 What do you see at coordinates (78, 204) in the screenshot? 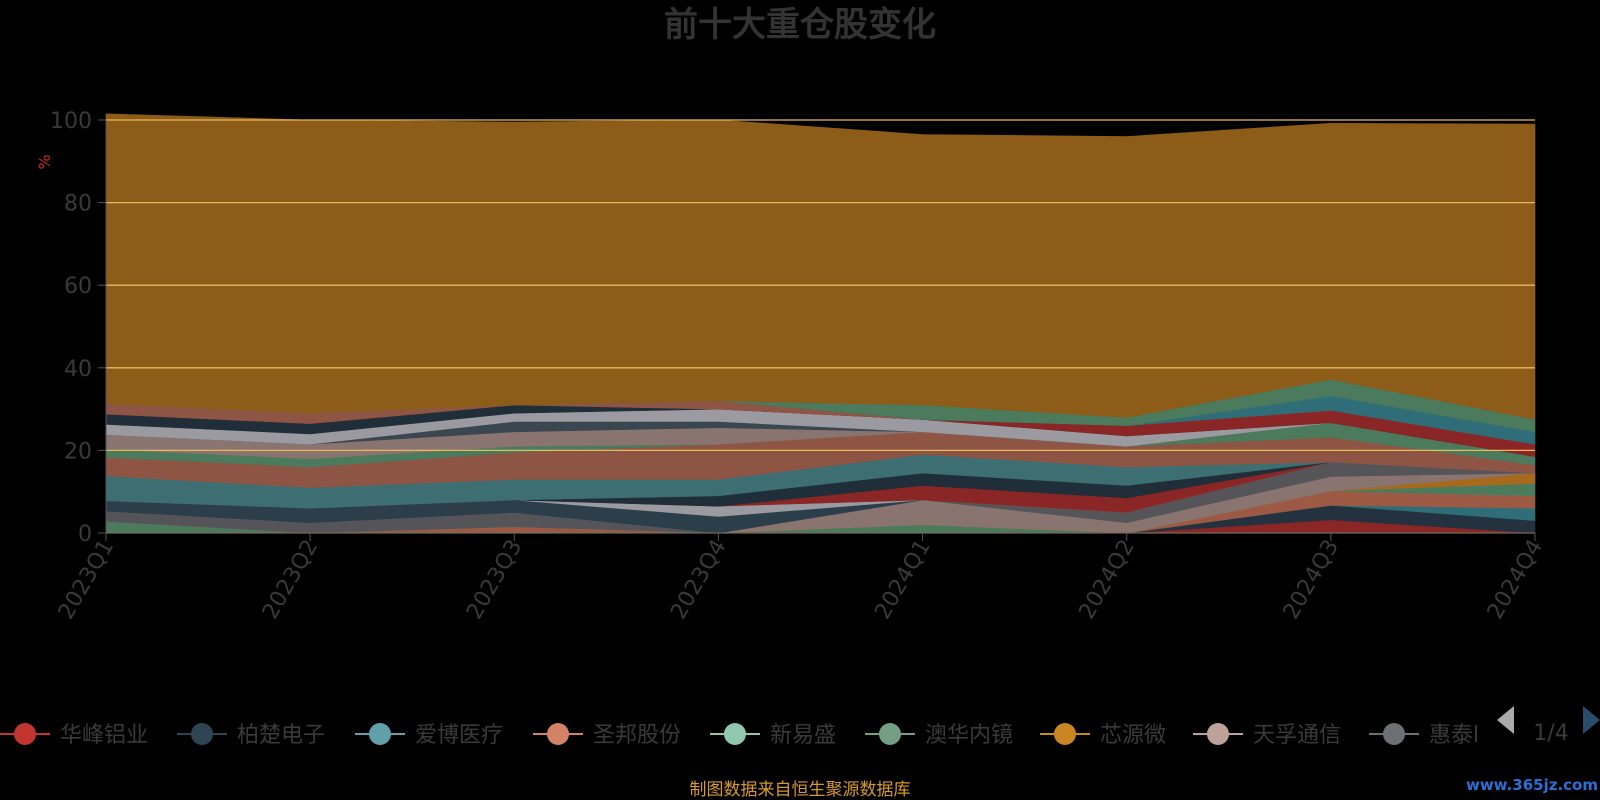
I see `y-tick-label-4: 80` at bounding box center [78, 204].